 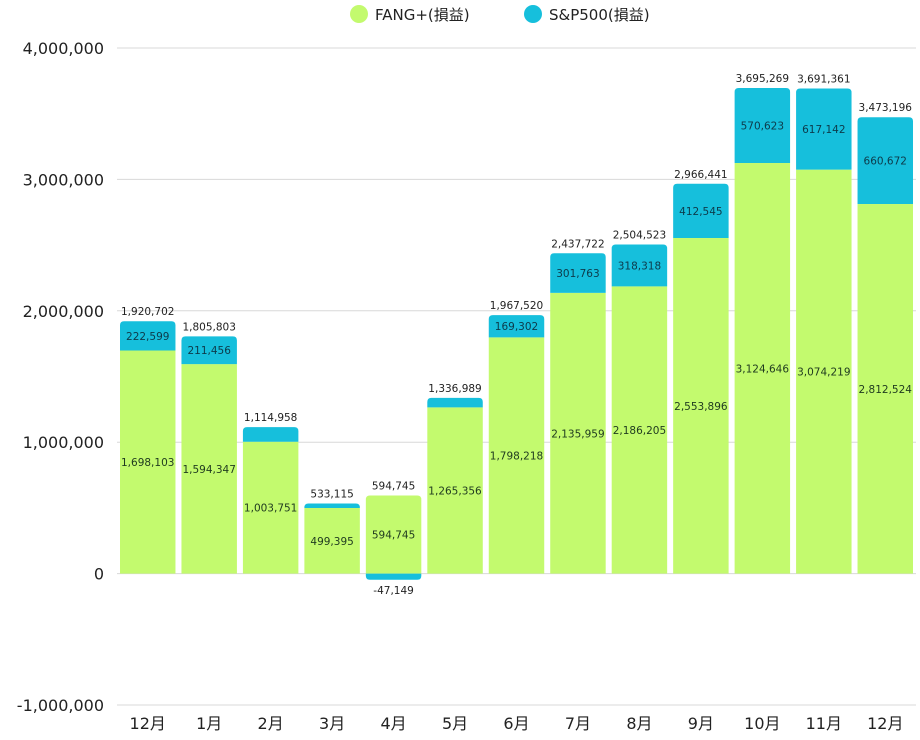 I want to click on data-label-total: 2,966,441, so click(x=700, y=175).